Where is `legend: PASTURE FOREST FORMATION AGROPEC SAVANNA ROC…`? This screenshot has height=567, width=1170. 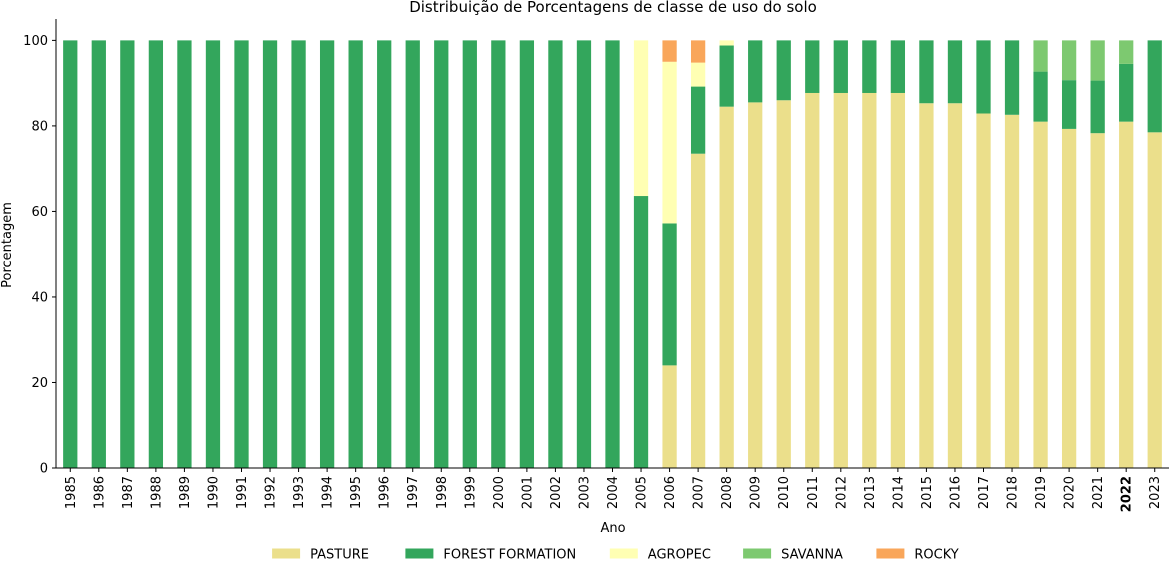 legend: PASTURE FOREST FORMATION AGROPEC SAVANNA ROC… is located at coordinates (615, 555).